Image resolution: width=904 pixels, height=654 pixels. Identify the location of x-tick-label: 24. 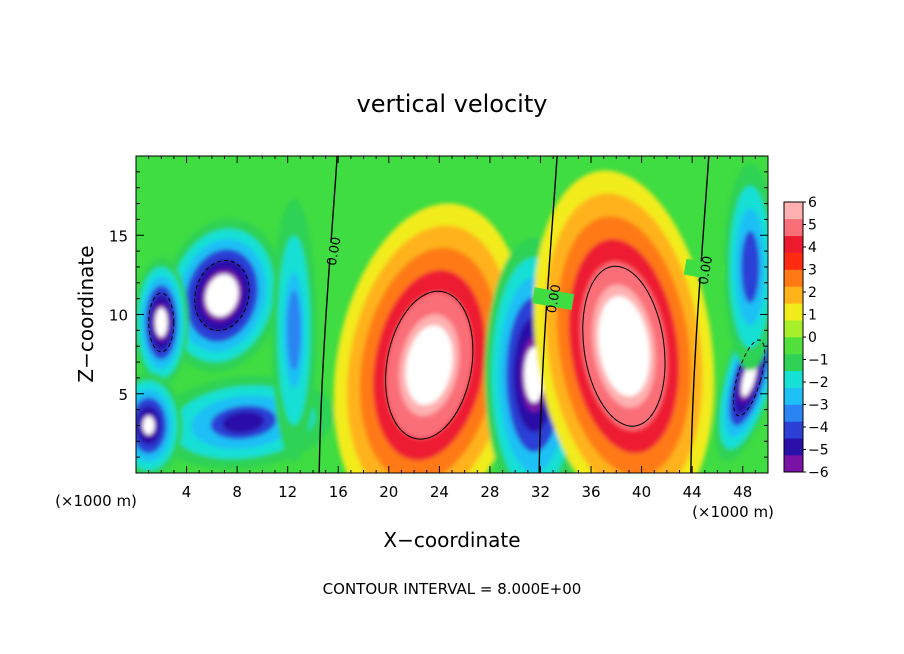
(439, 492).